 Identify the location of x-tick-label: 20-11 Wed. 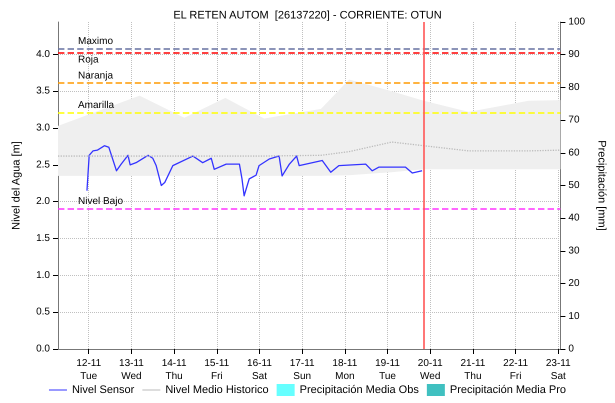
(431, 370).